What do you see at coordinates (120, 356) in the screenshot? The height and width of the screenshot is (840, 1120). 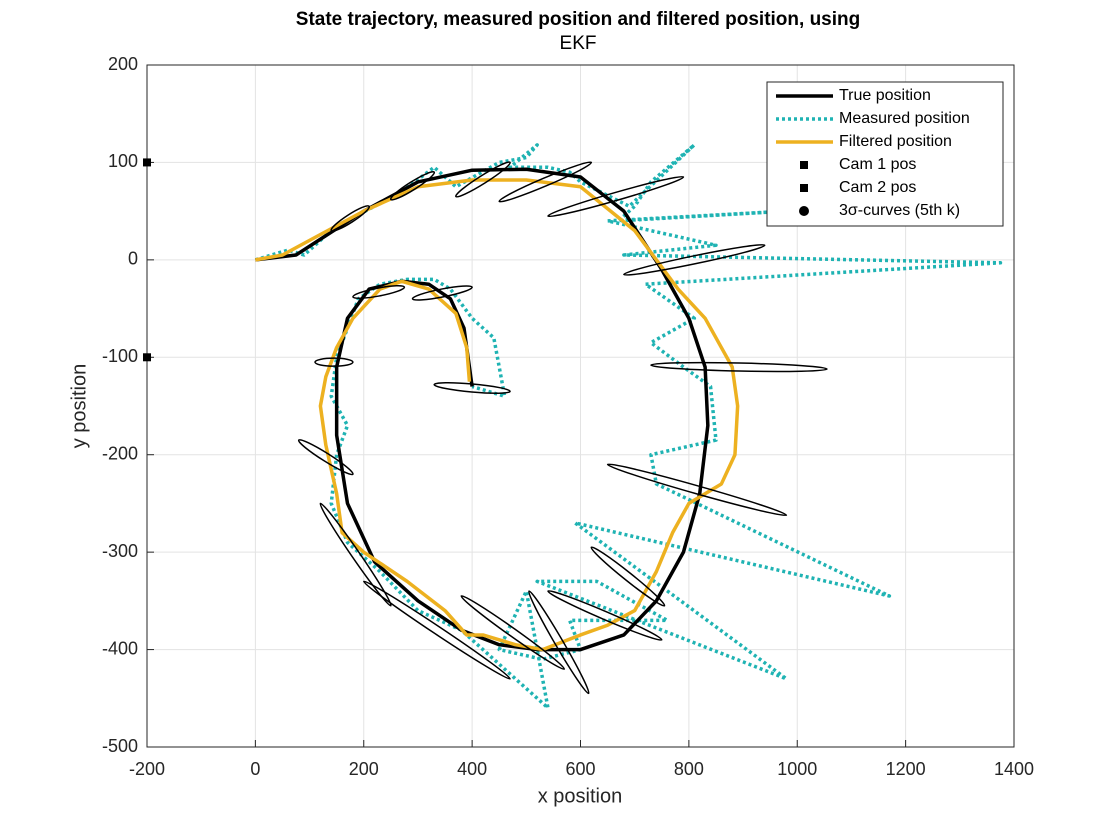 I see `y-tick-label: -100` at bounding box center [120, 356].